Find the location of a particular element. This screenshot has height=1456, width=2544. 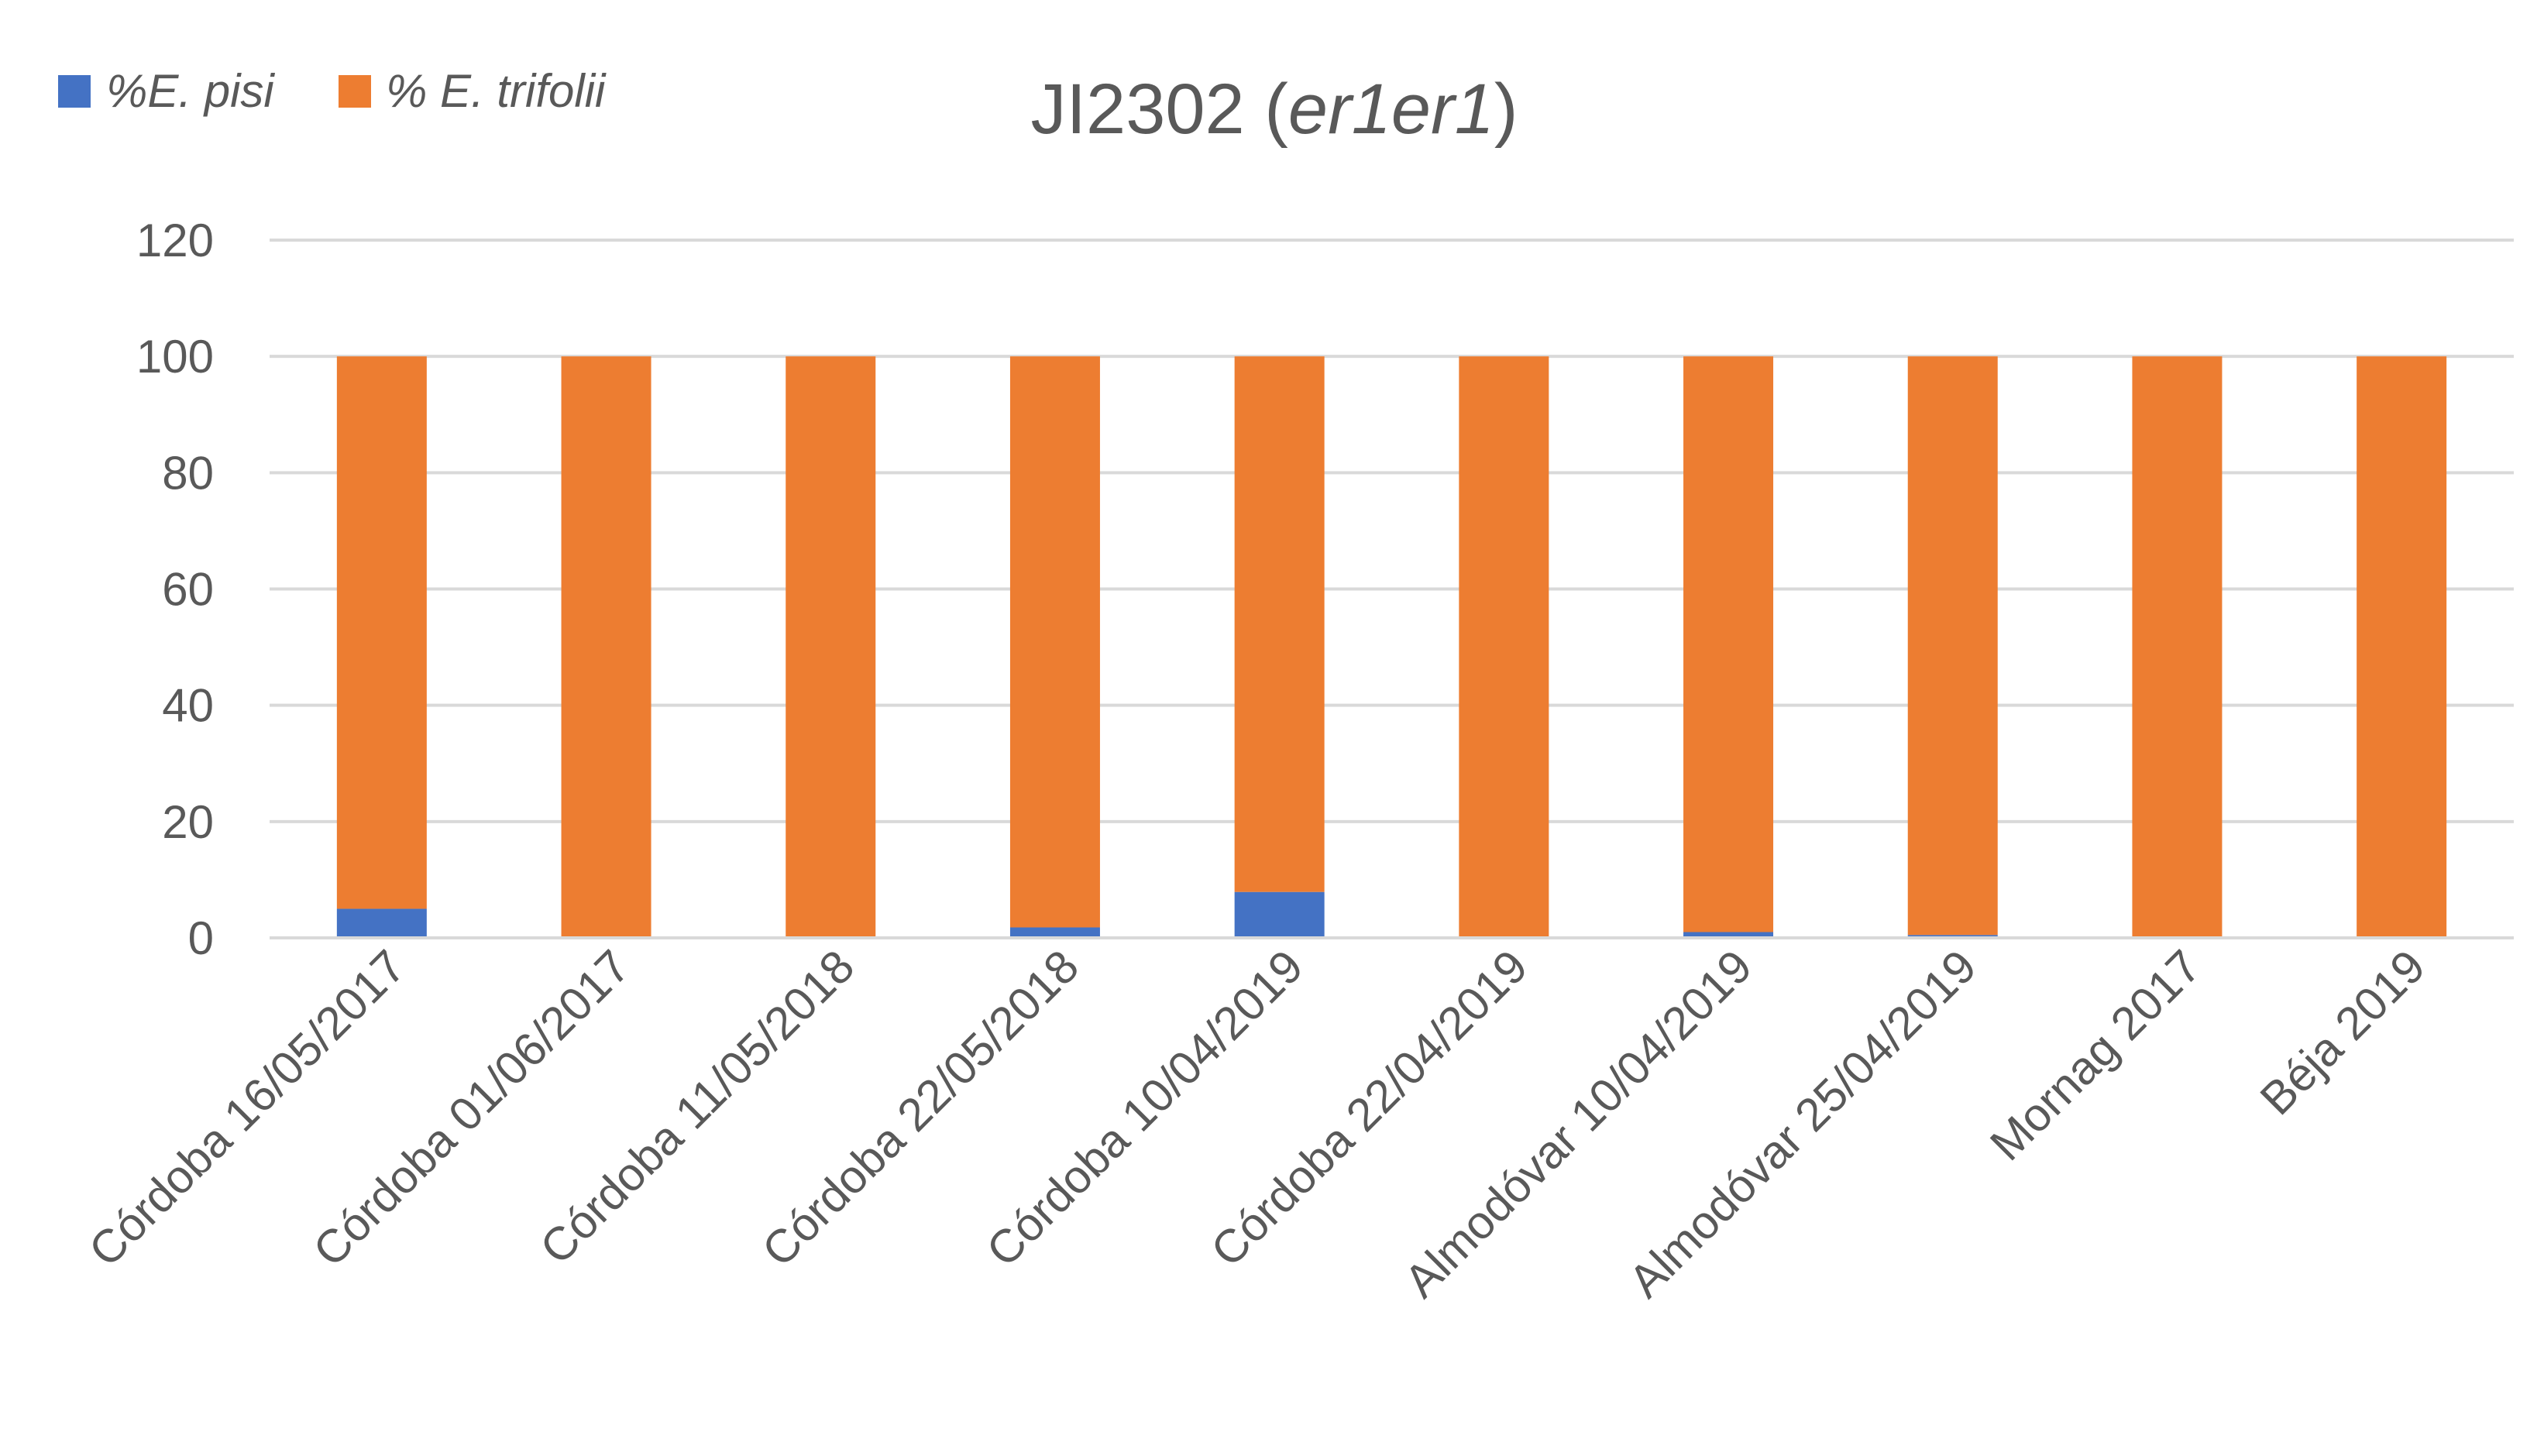

legend-label-e-pisi: %E. pisi is located at coordinates (190, 91).